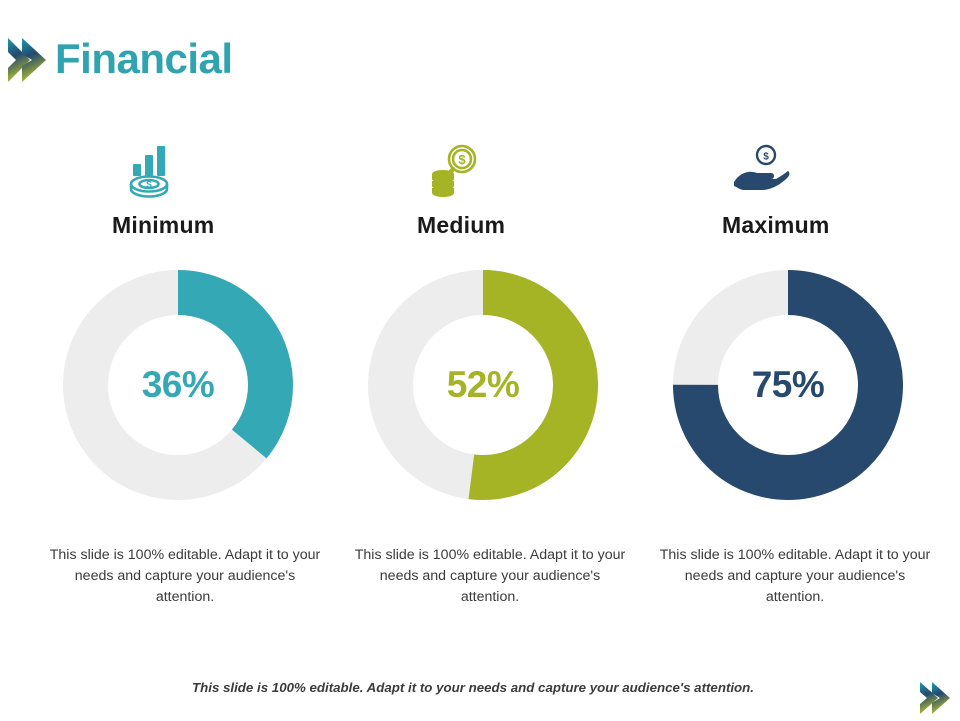  What do you see at coordinates (776, 225) in the screenshot?
I see `metric-label: Maximum` at bounding box center [776, 225].